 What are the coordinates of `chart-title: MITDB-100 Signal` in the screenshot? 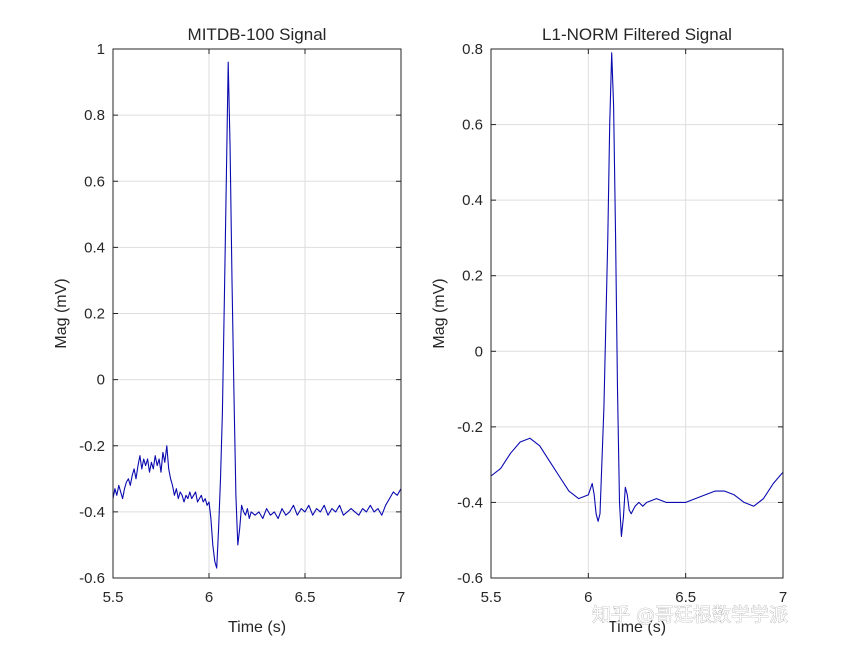 It's located at (257, 34).